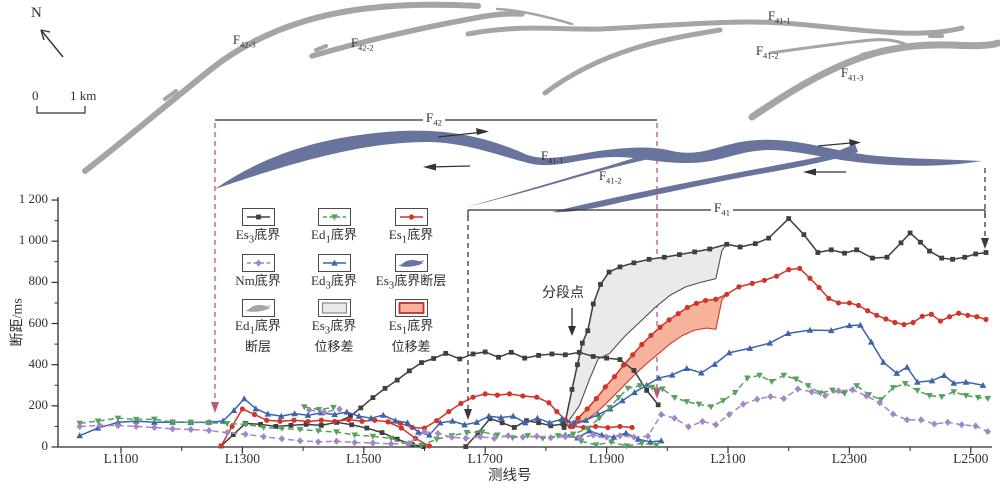  I want to click on legend-item: Ed1底界 断层, so click(258, 327).